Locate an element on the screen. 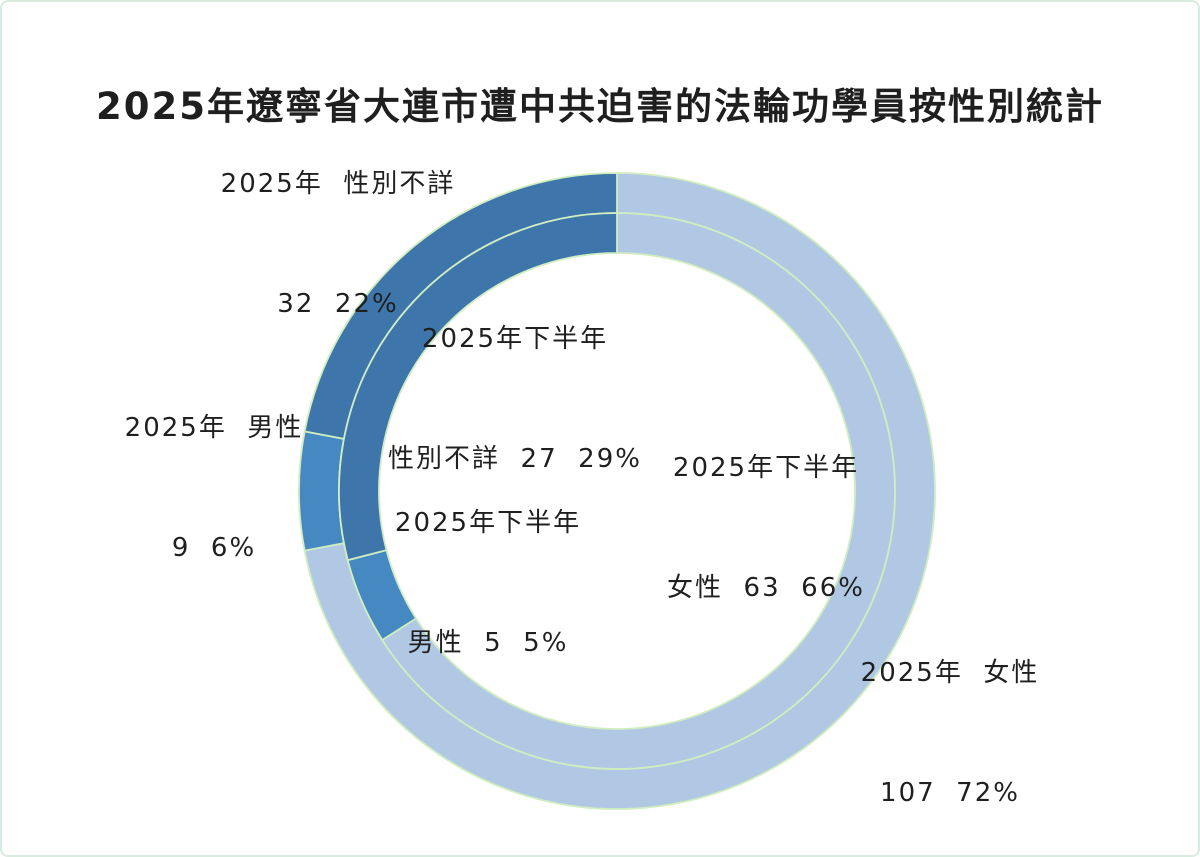 The image size is (1200, 857). inner-ring-unknown-segment is located at coordinates (478, 387).